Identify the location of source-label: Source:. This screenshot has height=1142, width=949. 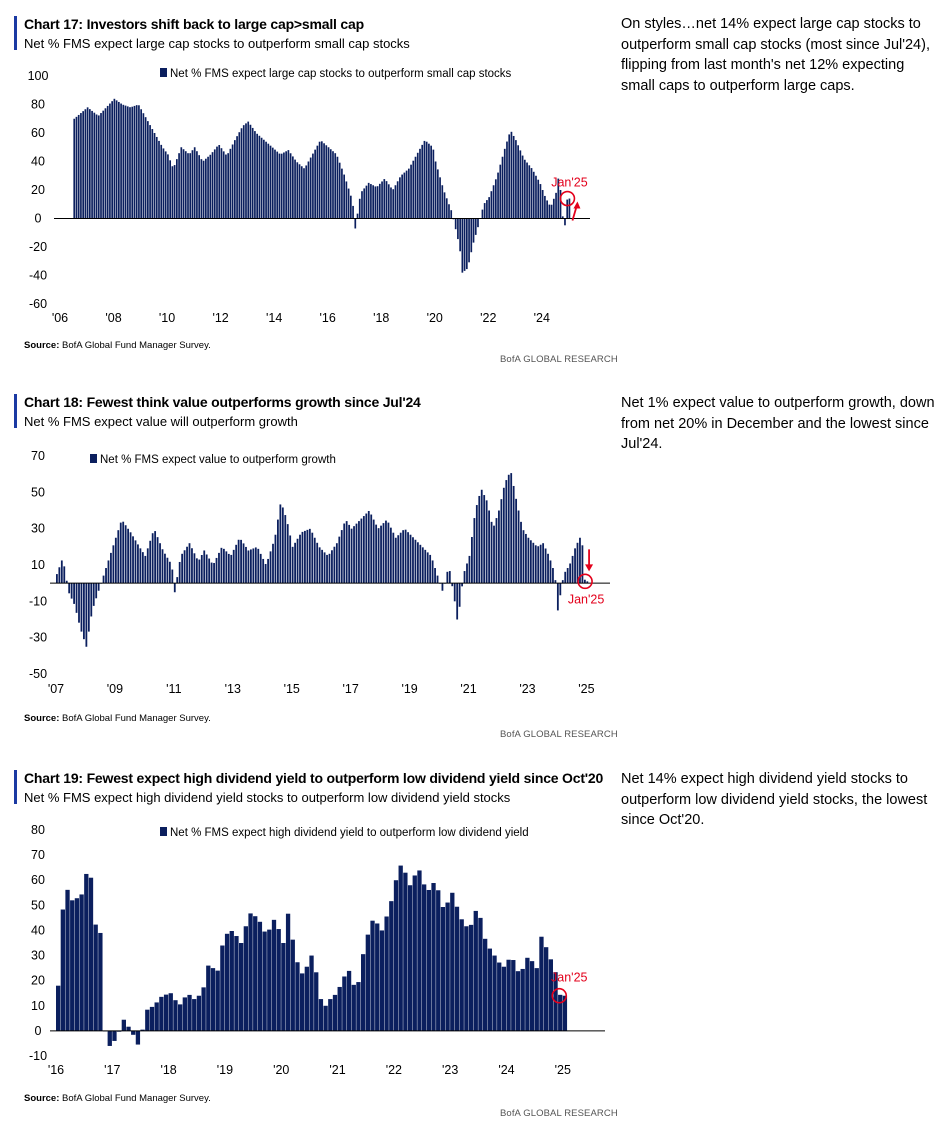
(42, 345).